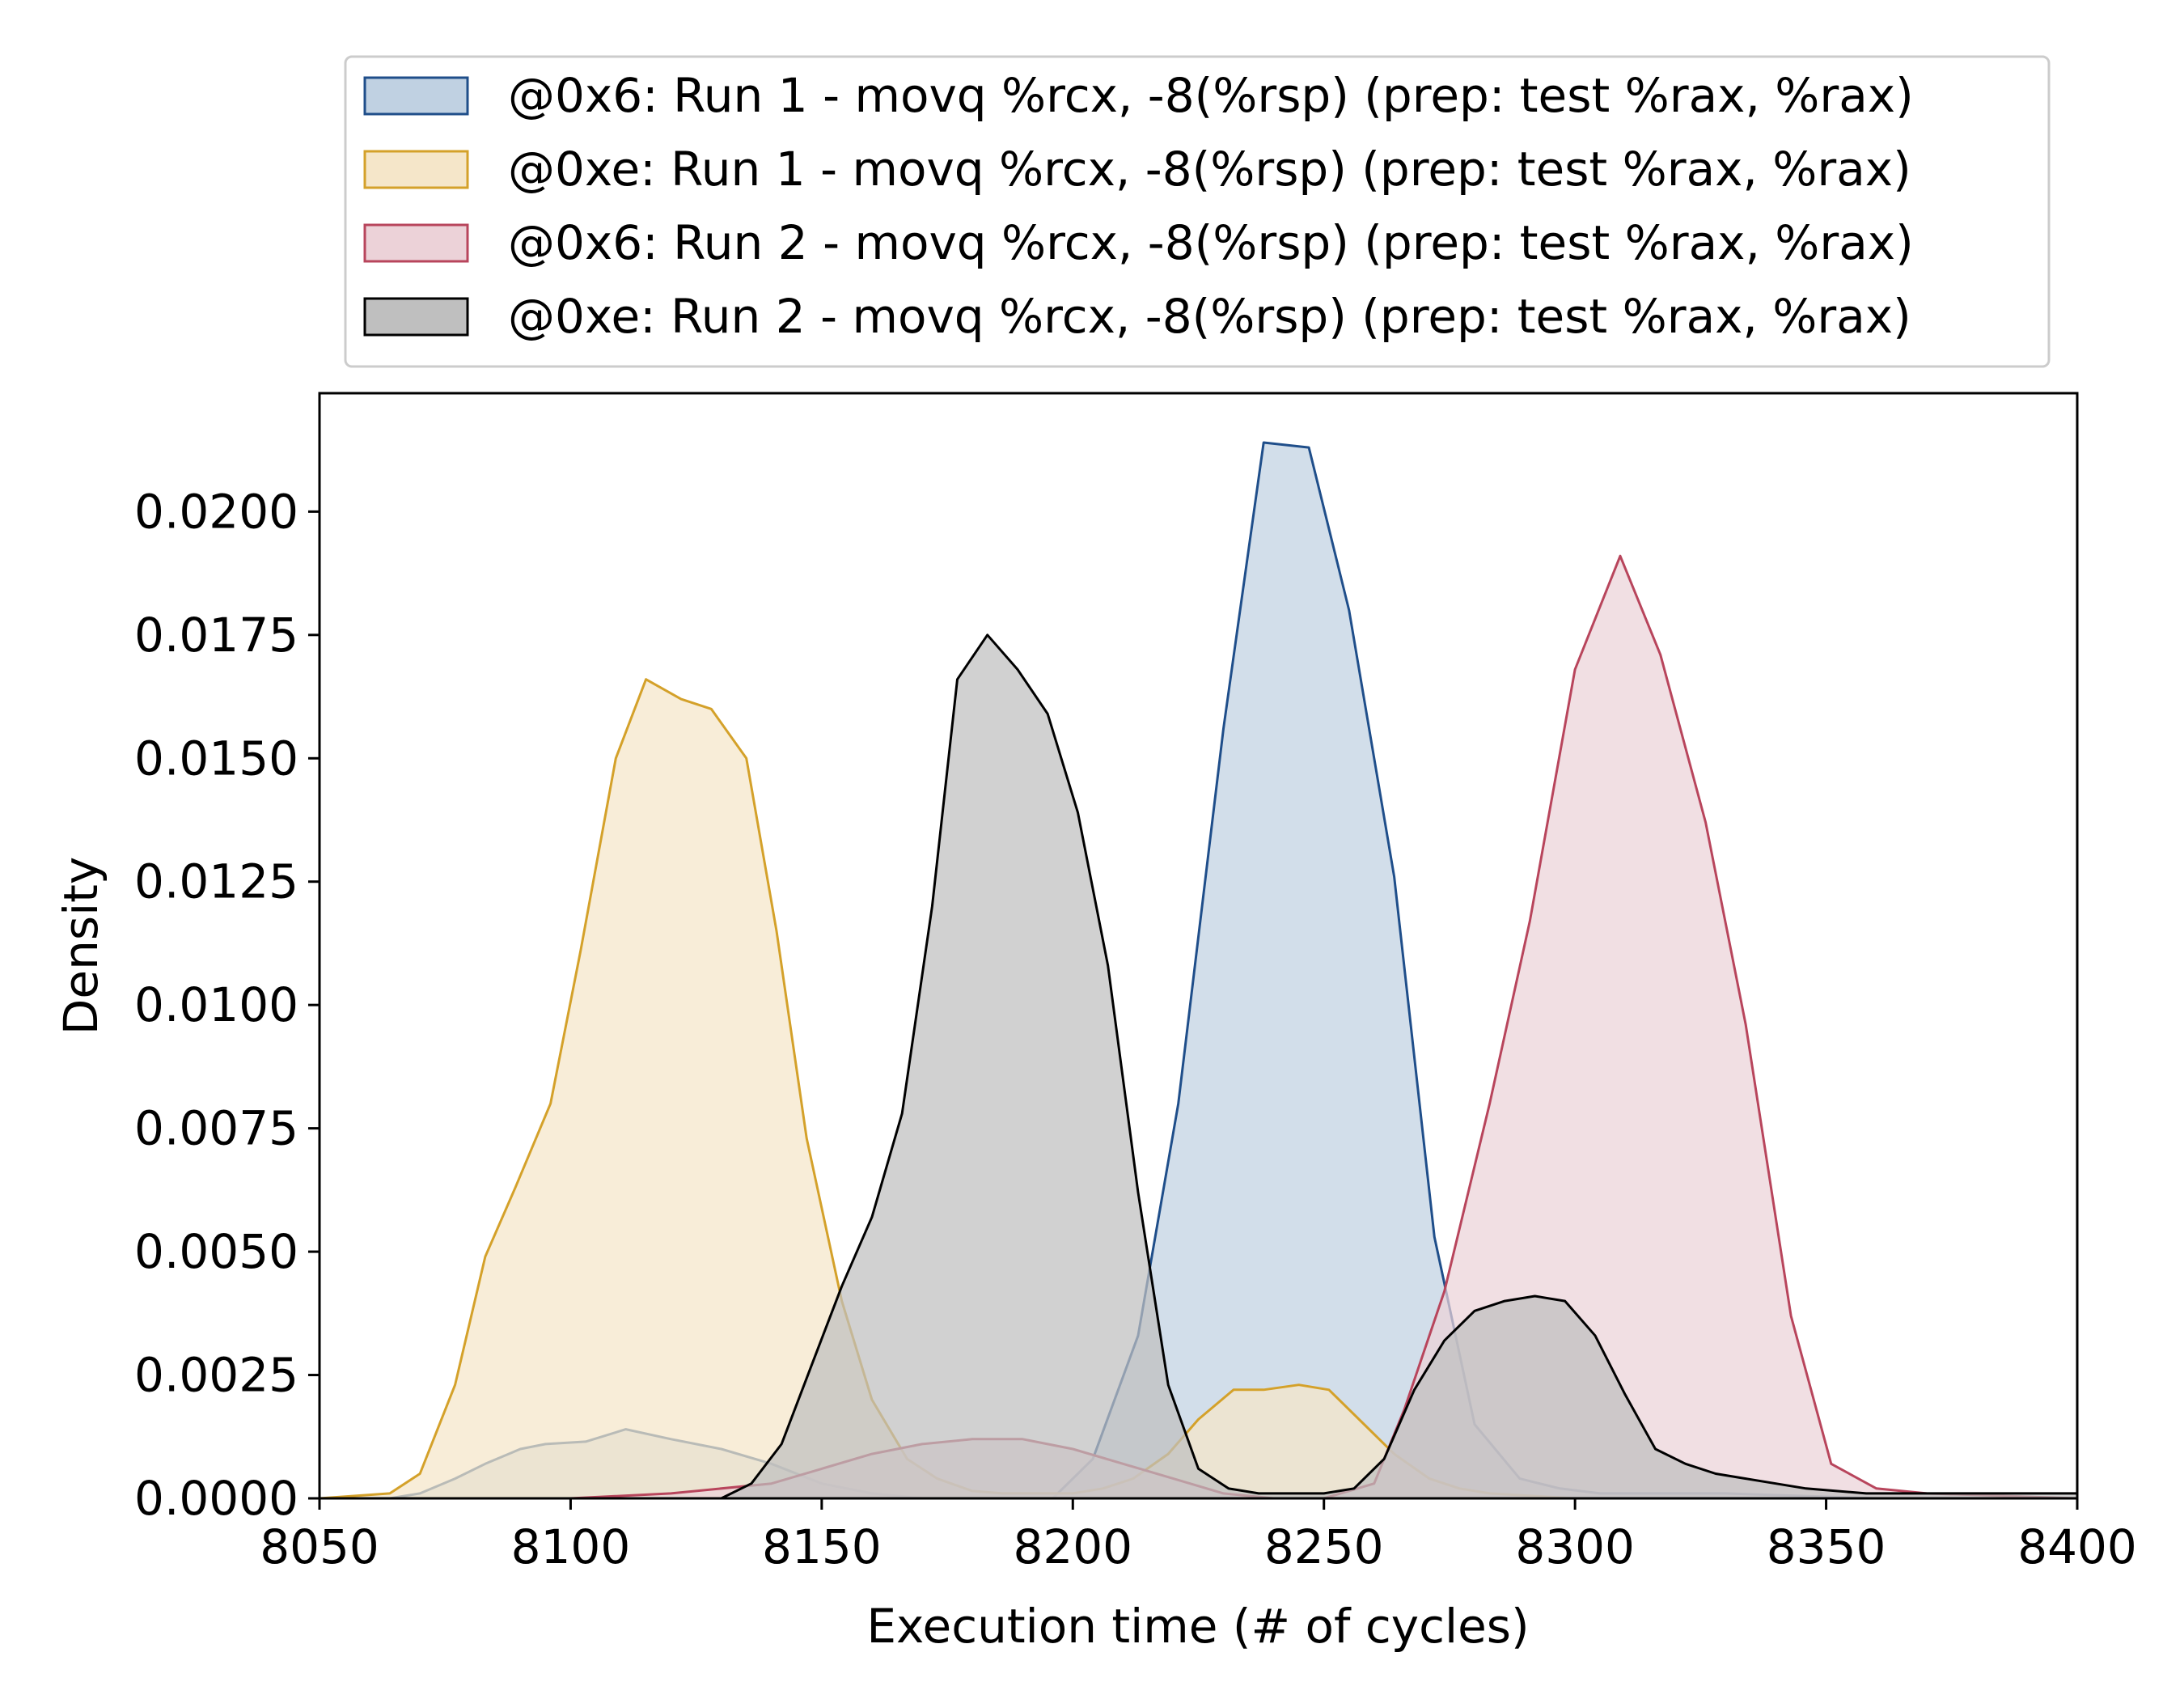  I want to click on legend-frame, so click(1198, 212).